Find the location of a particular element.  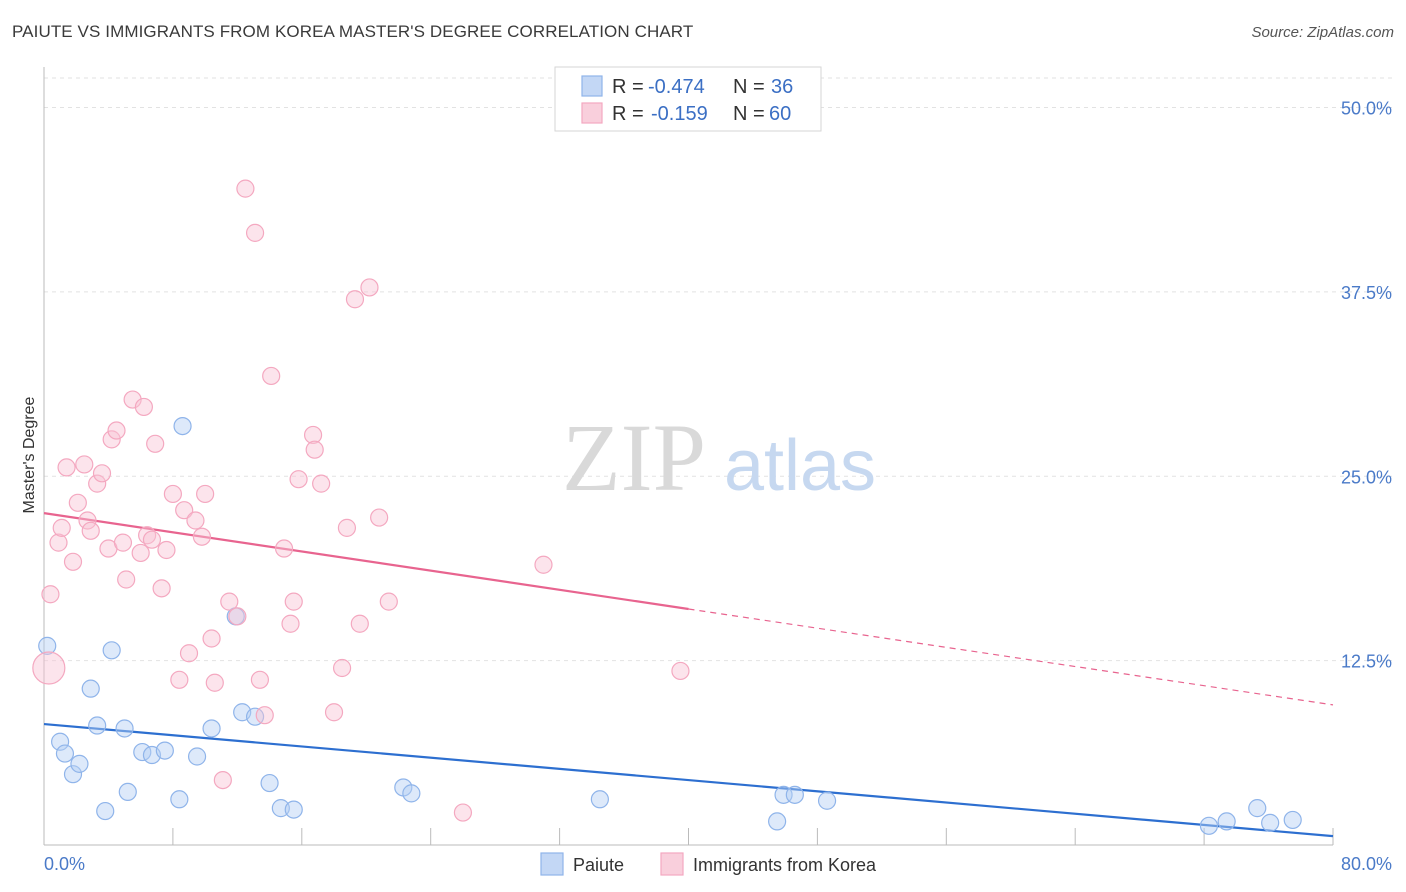

stats-legend: R = -0.474 N = 36 R = -0.159 N = 60 is located at coordinates (688, 99).